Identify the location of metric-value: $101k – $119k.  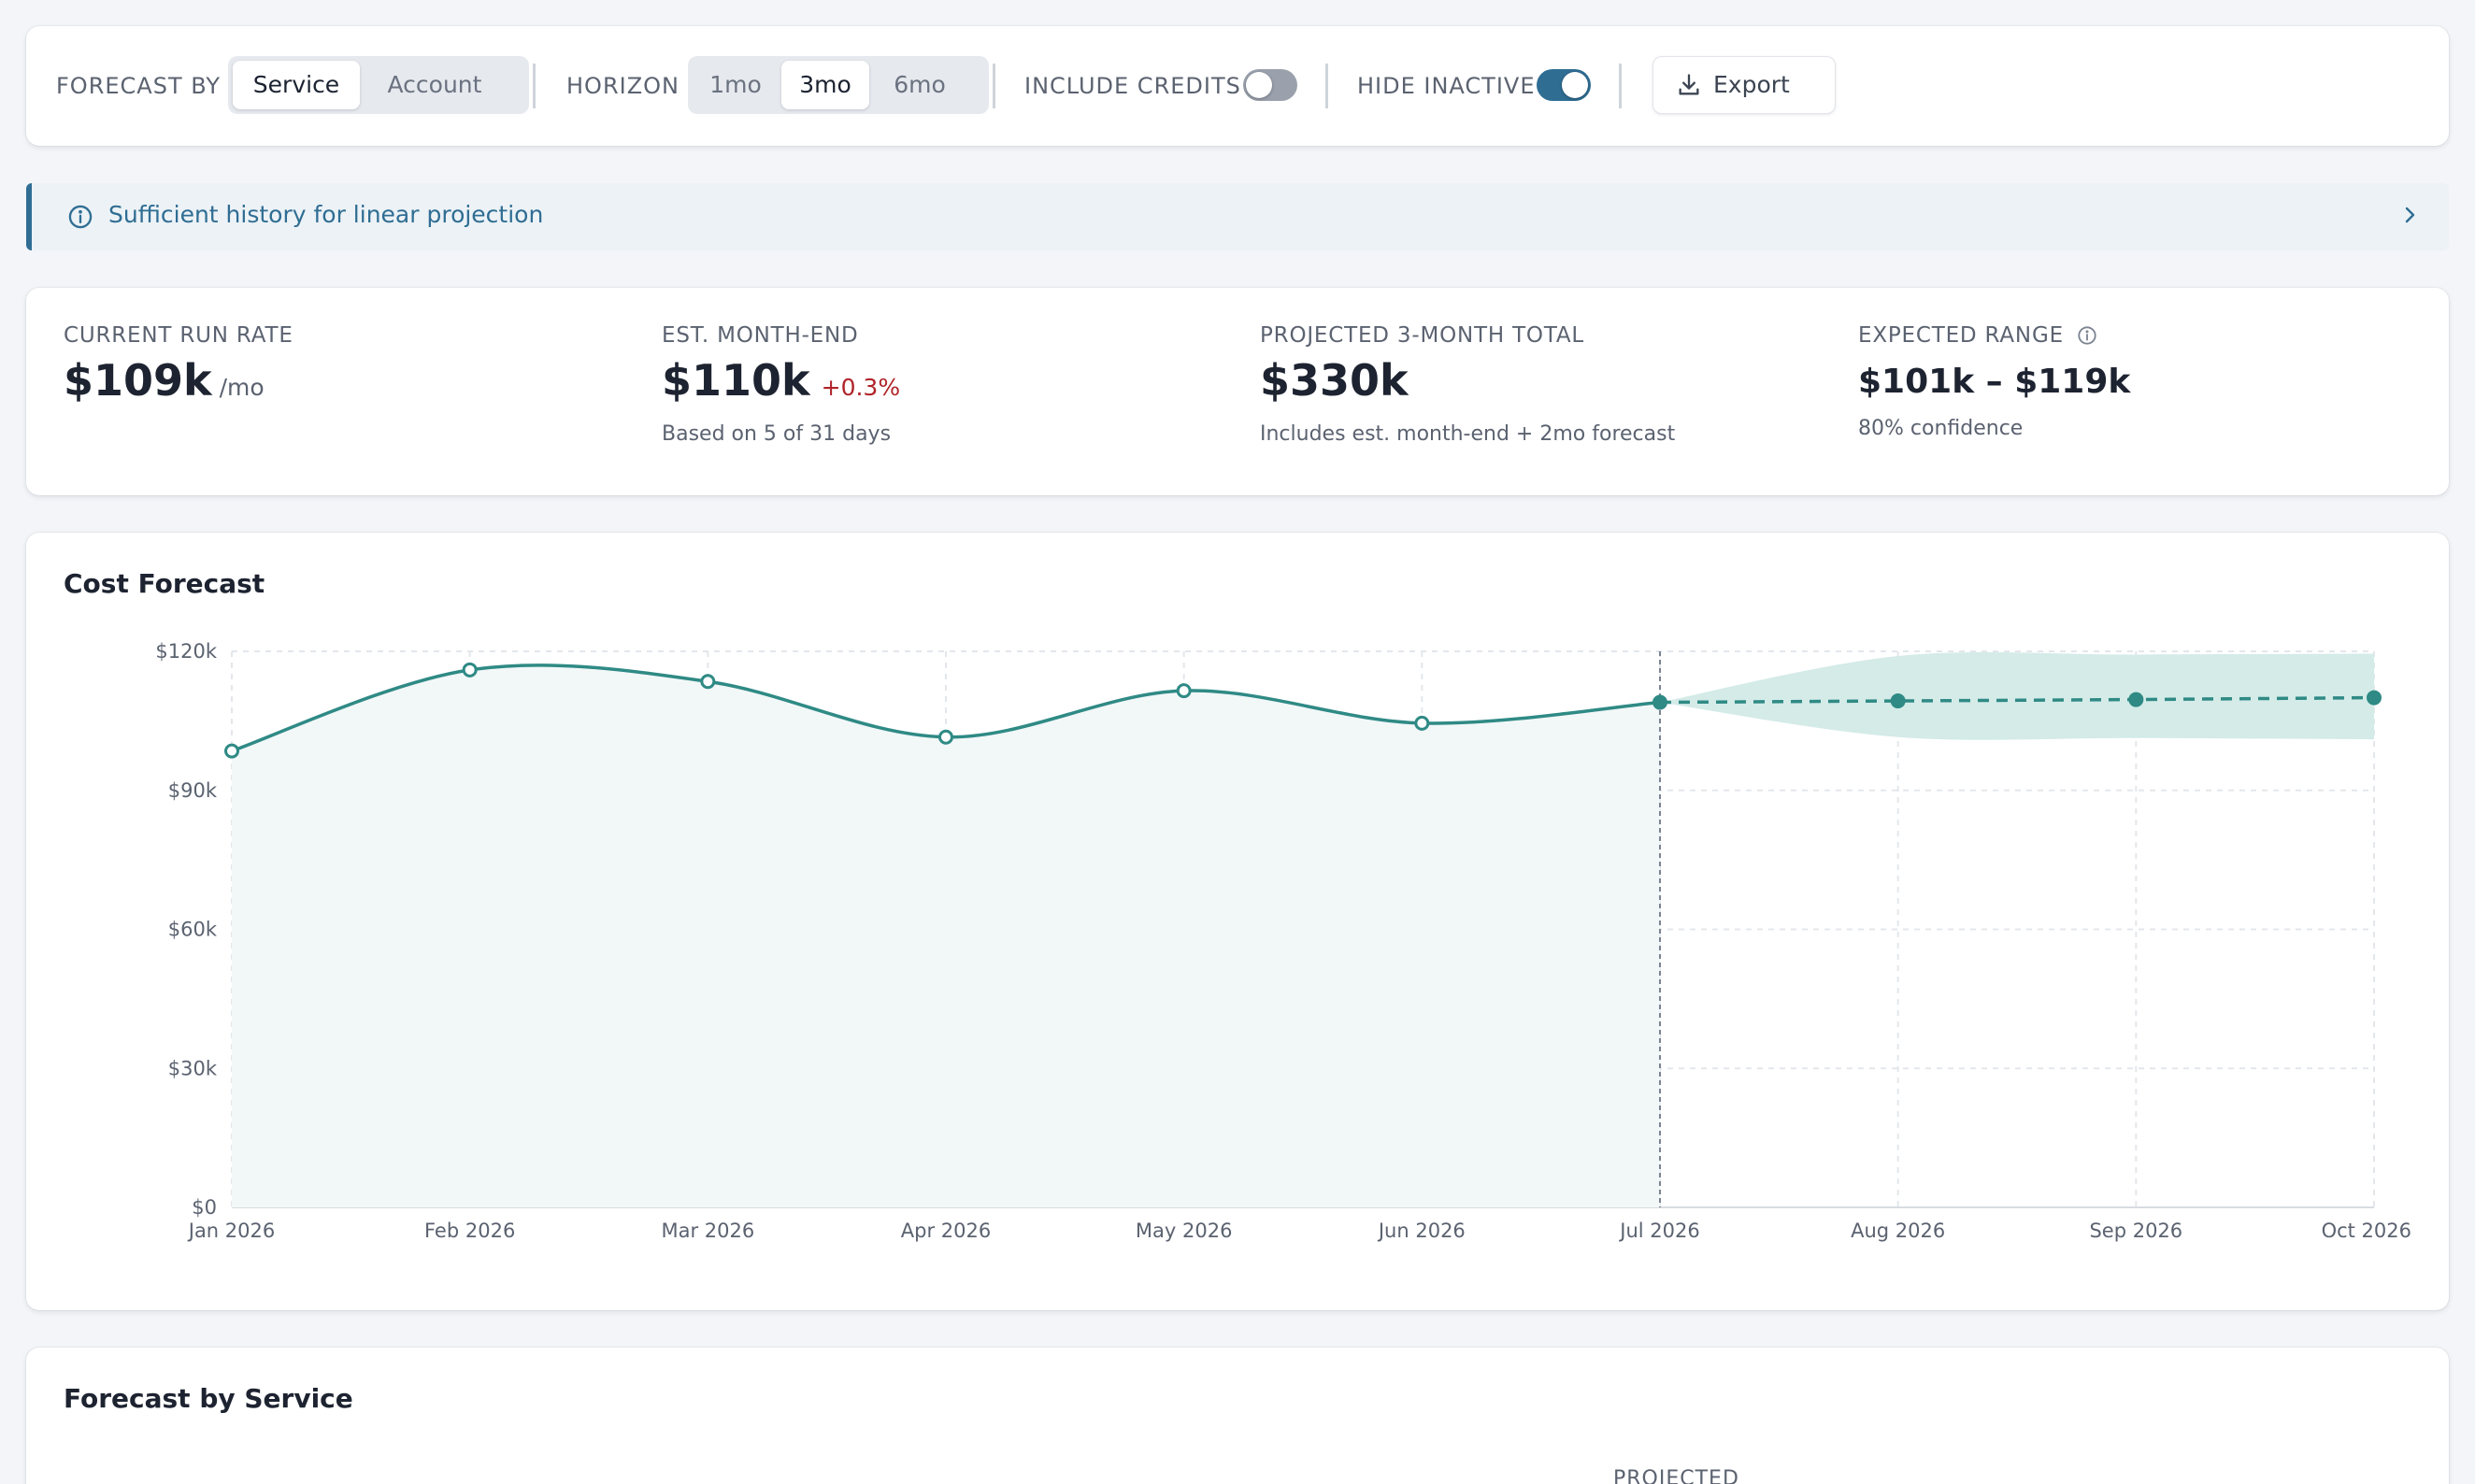
(1994, 382).